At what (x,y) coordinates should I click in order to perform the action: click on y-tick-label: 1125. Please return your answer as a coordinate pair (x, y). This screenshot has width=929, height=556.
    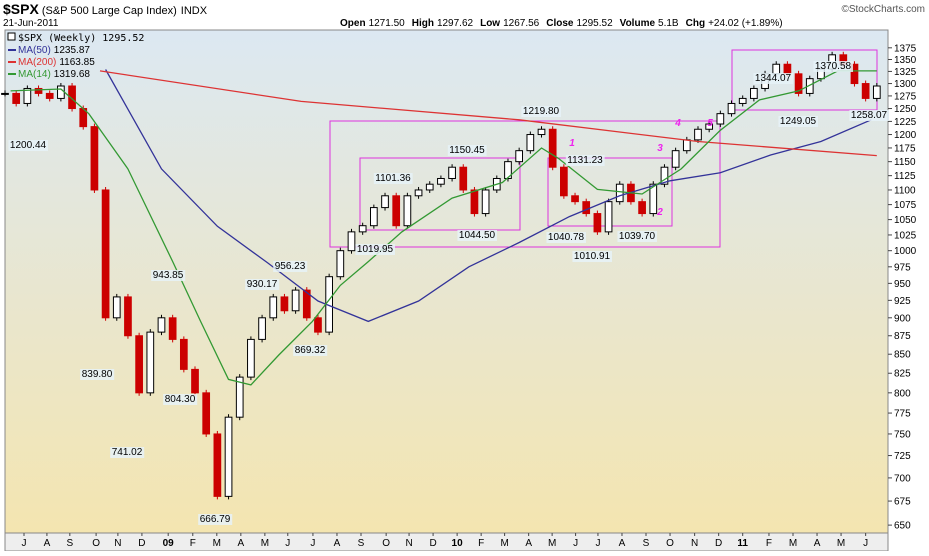
    Looking at the image, I should click on (905, 176).